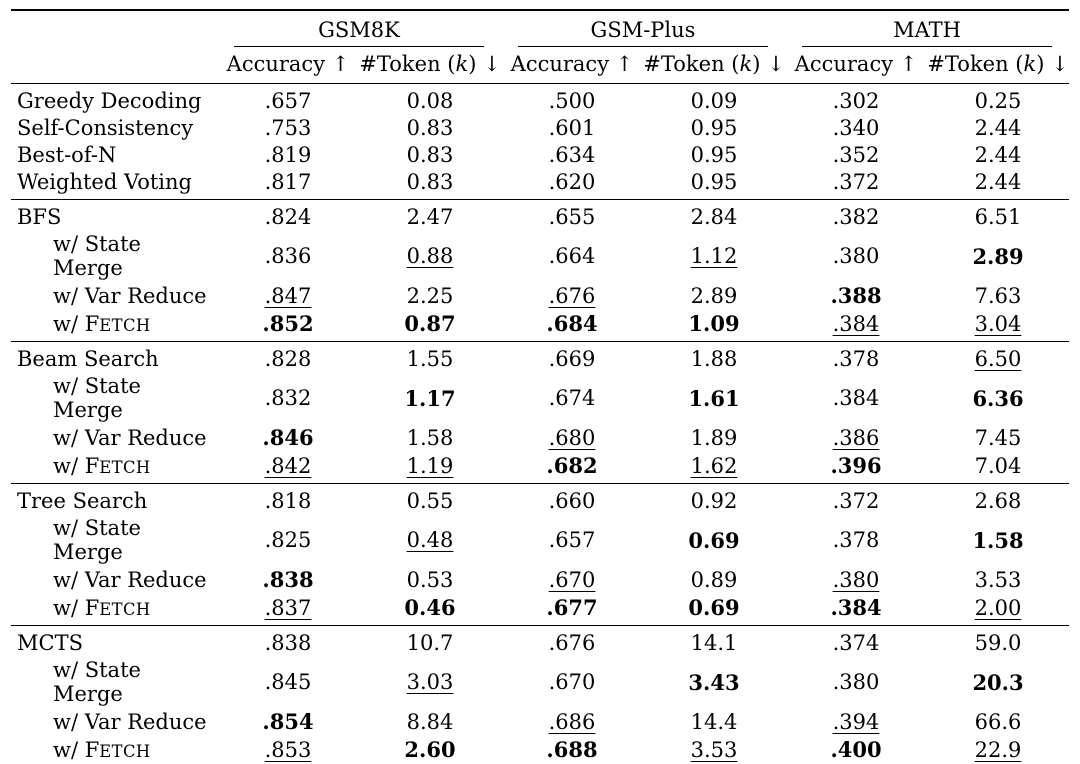  I want to click on metric-cell: 7.04, so click(998, 468).